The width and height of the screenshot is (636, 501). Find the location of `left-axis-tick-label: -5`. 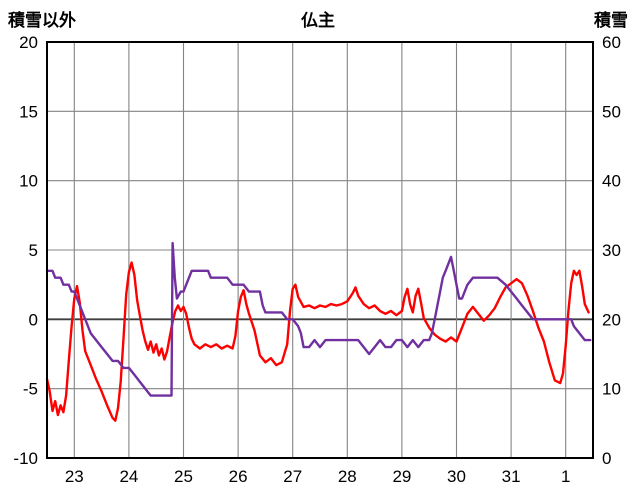

left-axis-tick-label: -5 is located at coordinates (30, 389).